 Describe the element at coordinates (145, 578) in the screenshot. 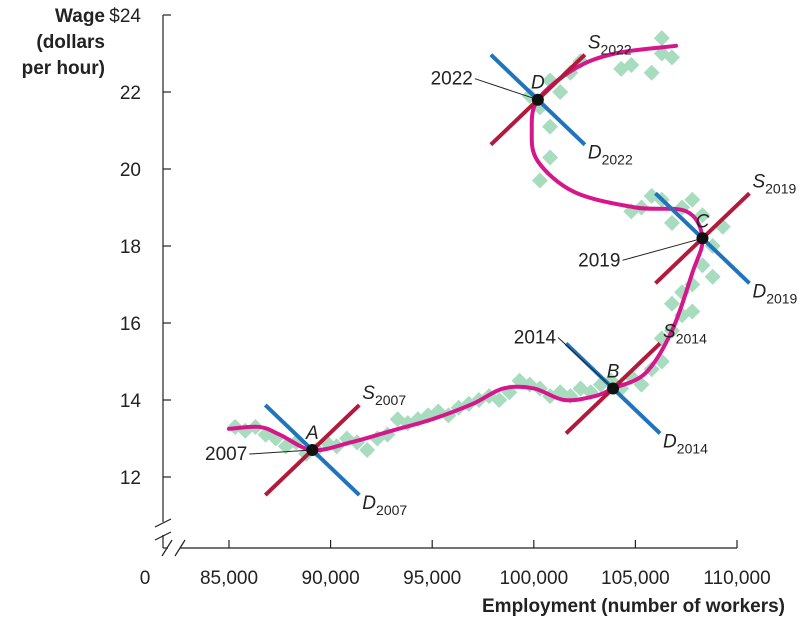

I see `origin-label: 0` at that location.